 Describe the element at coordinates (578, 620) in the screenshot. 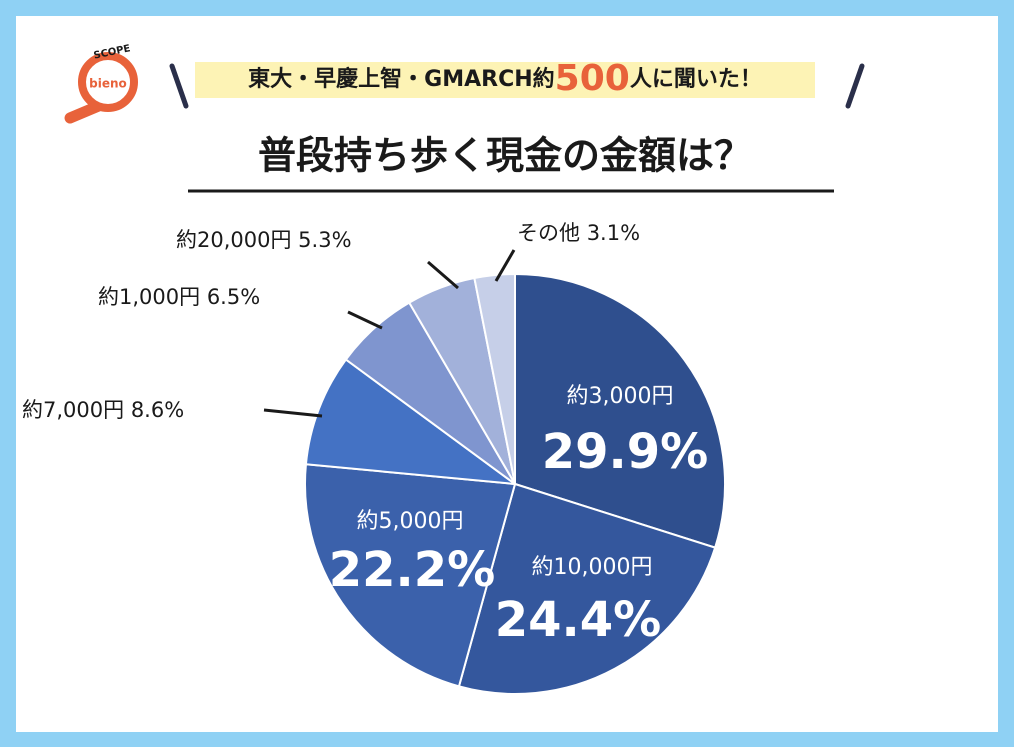

I see `value-label: 24.4%` at that location.